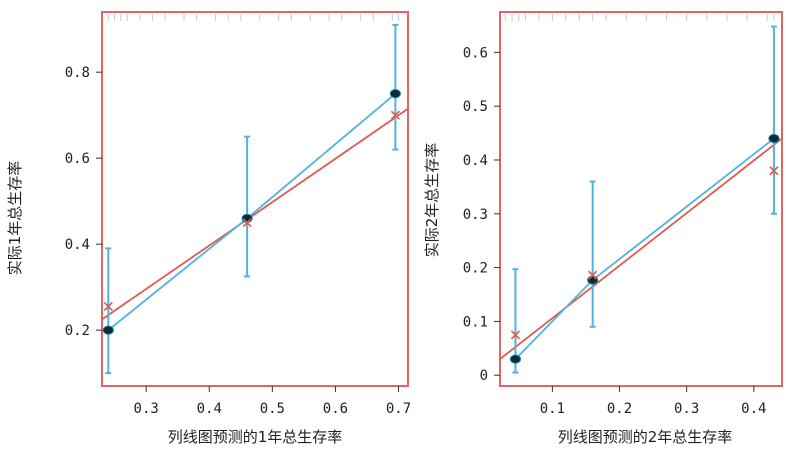 The width and height of the screenshot is (800, 453). What do you see at coordinates (645, 437) in the screenshot?
I see `x-axis-label: 列线图预测的2年总生存率` at bounding box center [645, 437].